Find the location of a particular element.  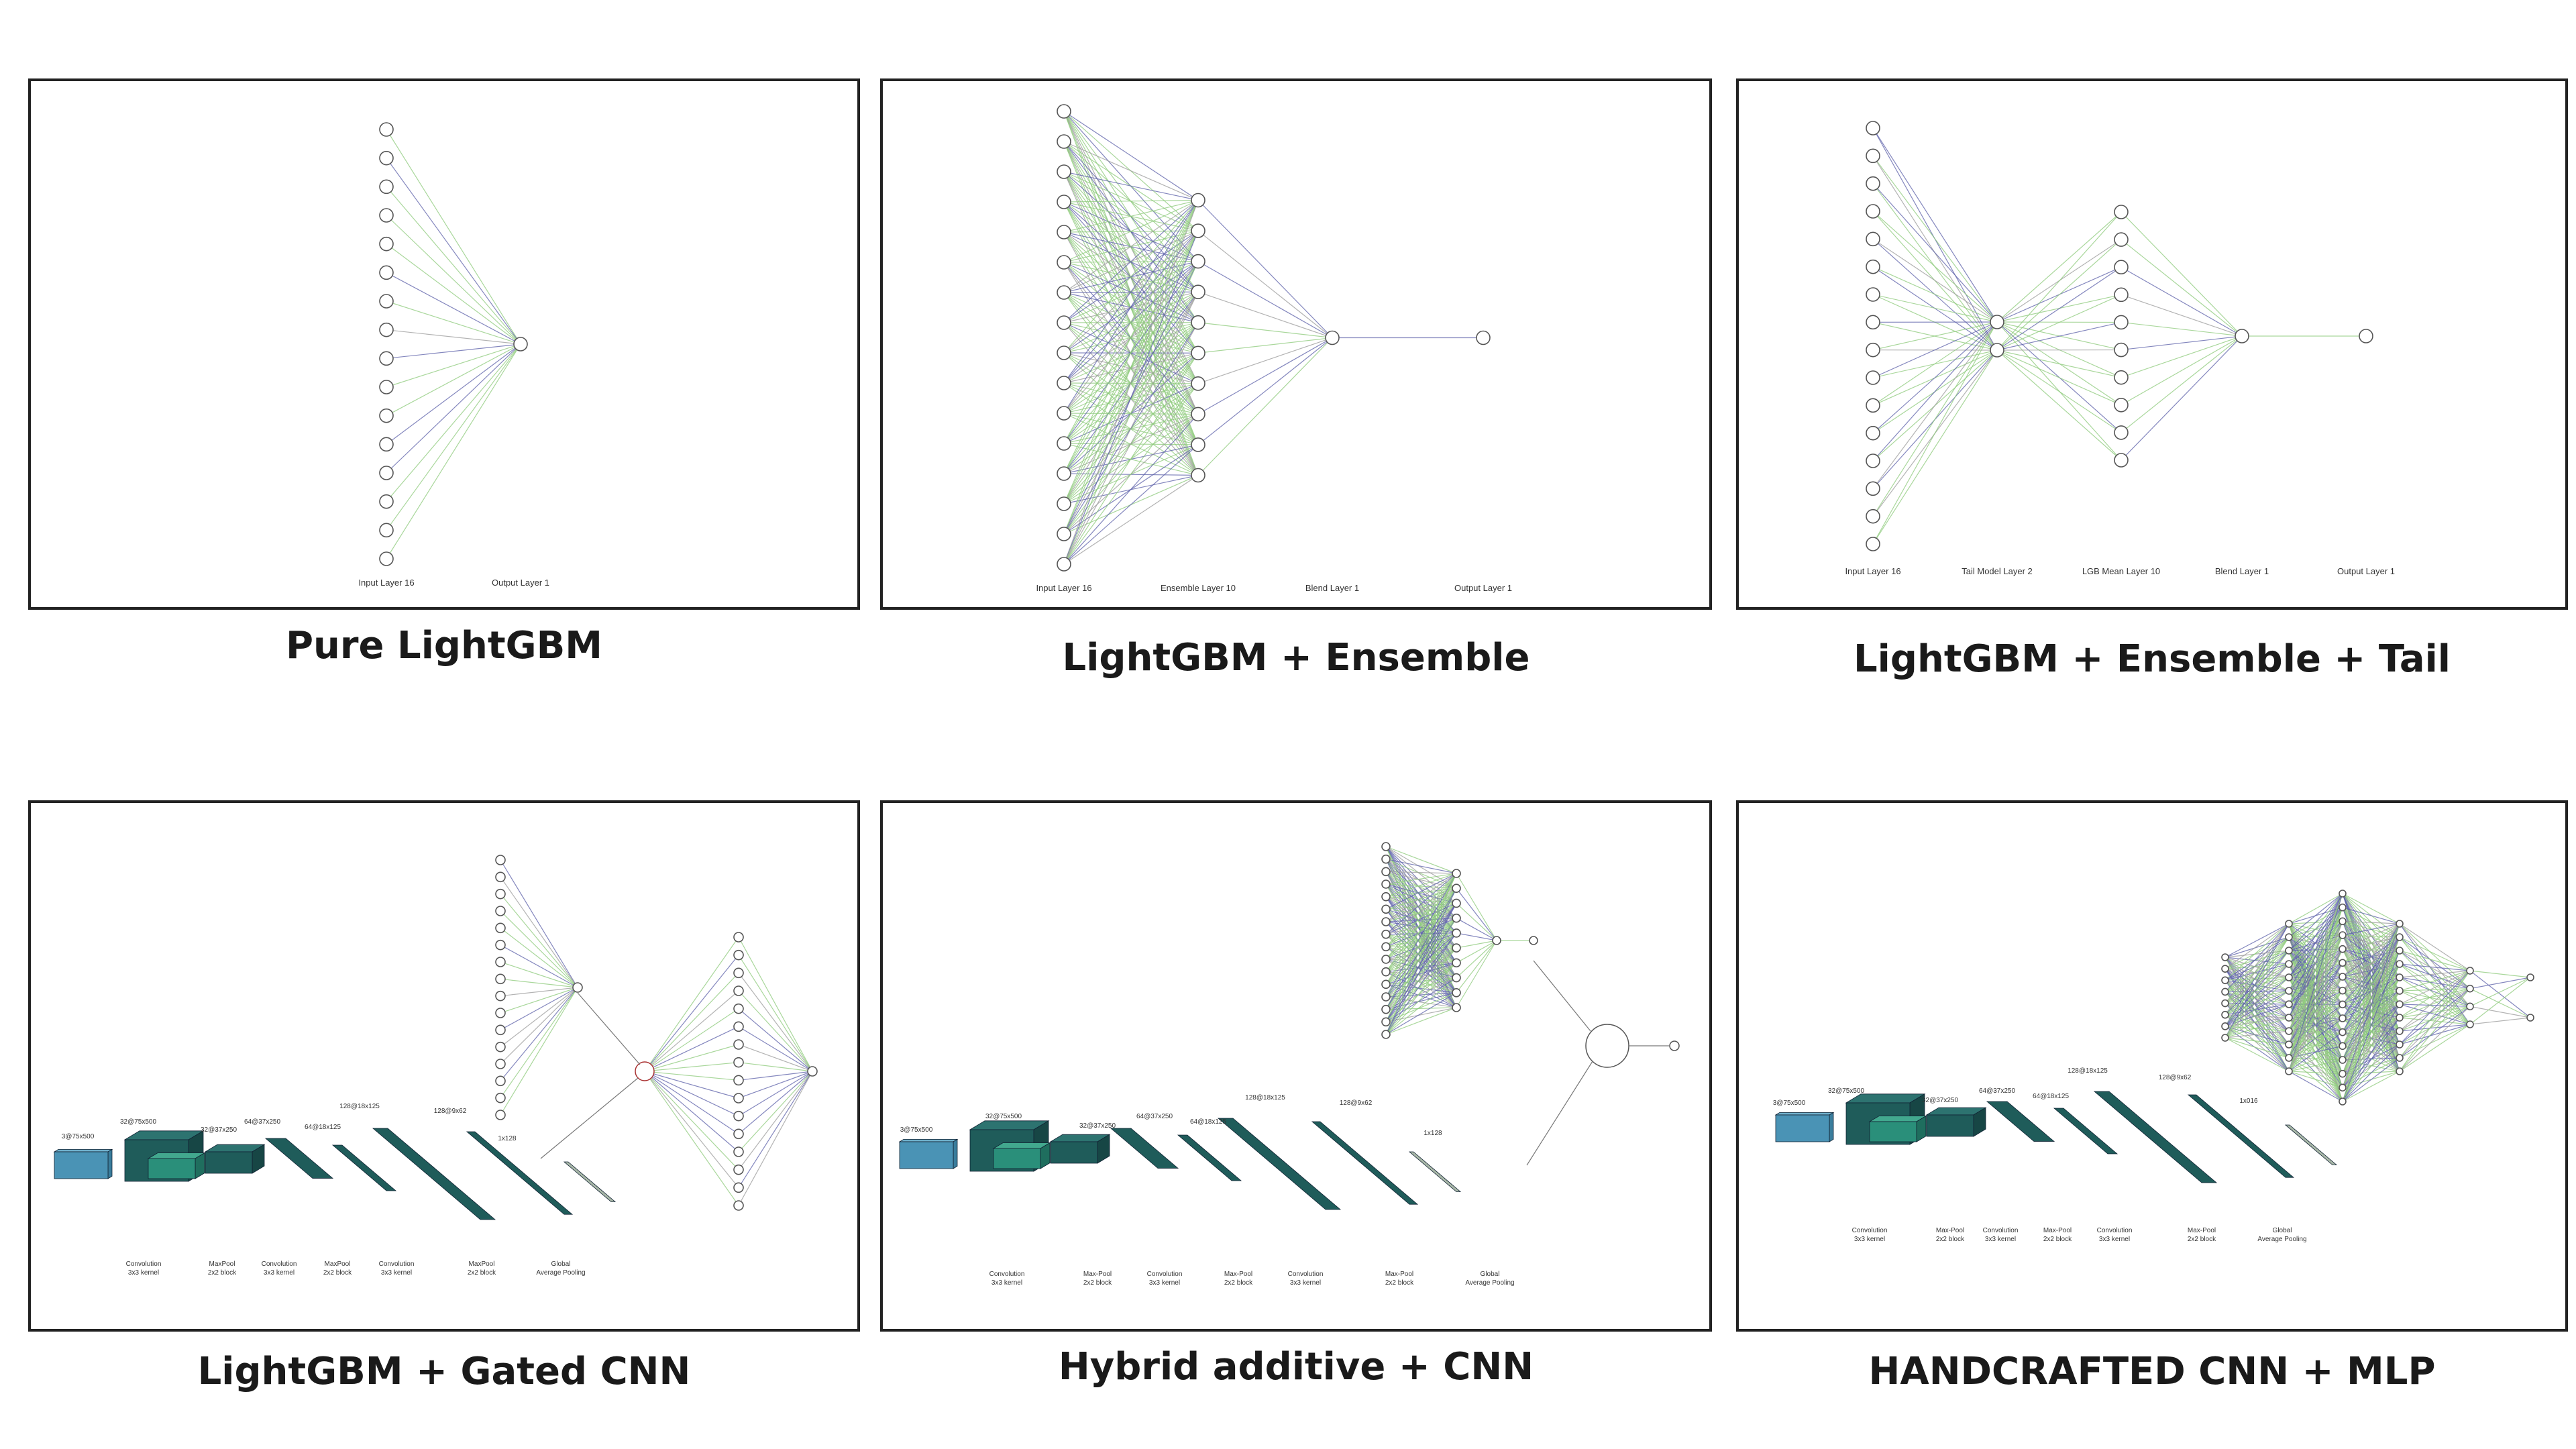

p4-op-label: 2x2 block is located at coordinates (1238, 1283).